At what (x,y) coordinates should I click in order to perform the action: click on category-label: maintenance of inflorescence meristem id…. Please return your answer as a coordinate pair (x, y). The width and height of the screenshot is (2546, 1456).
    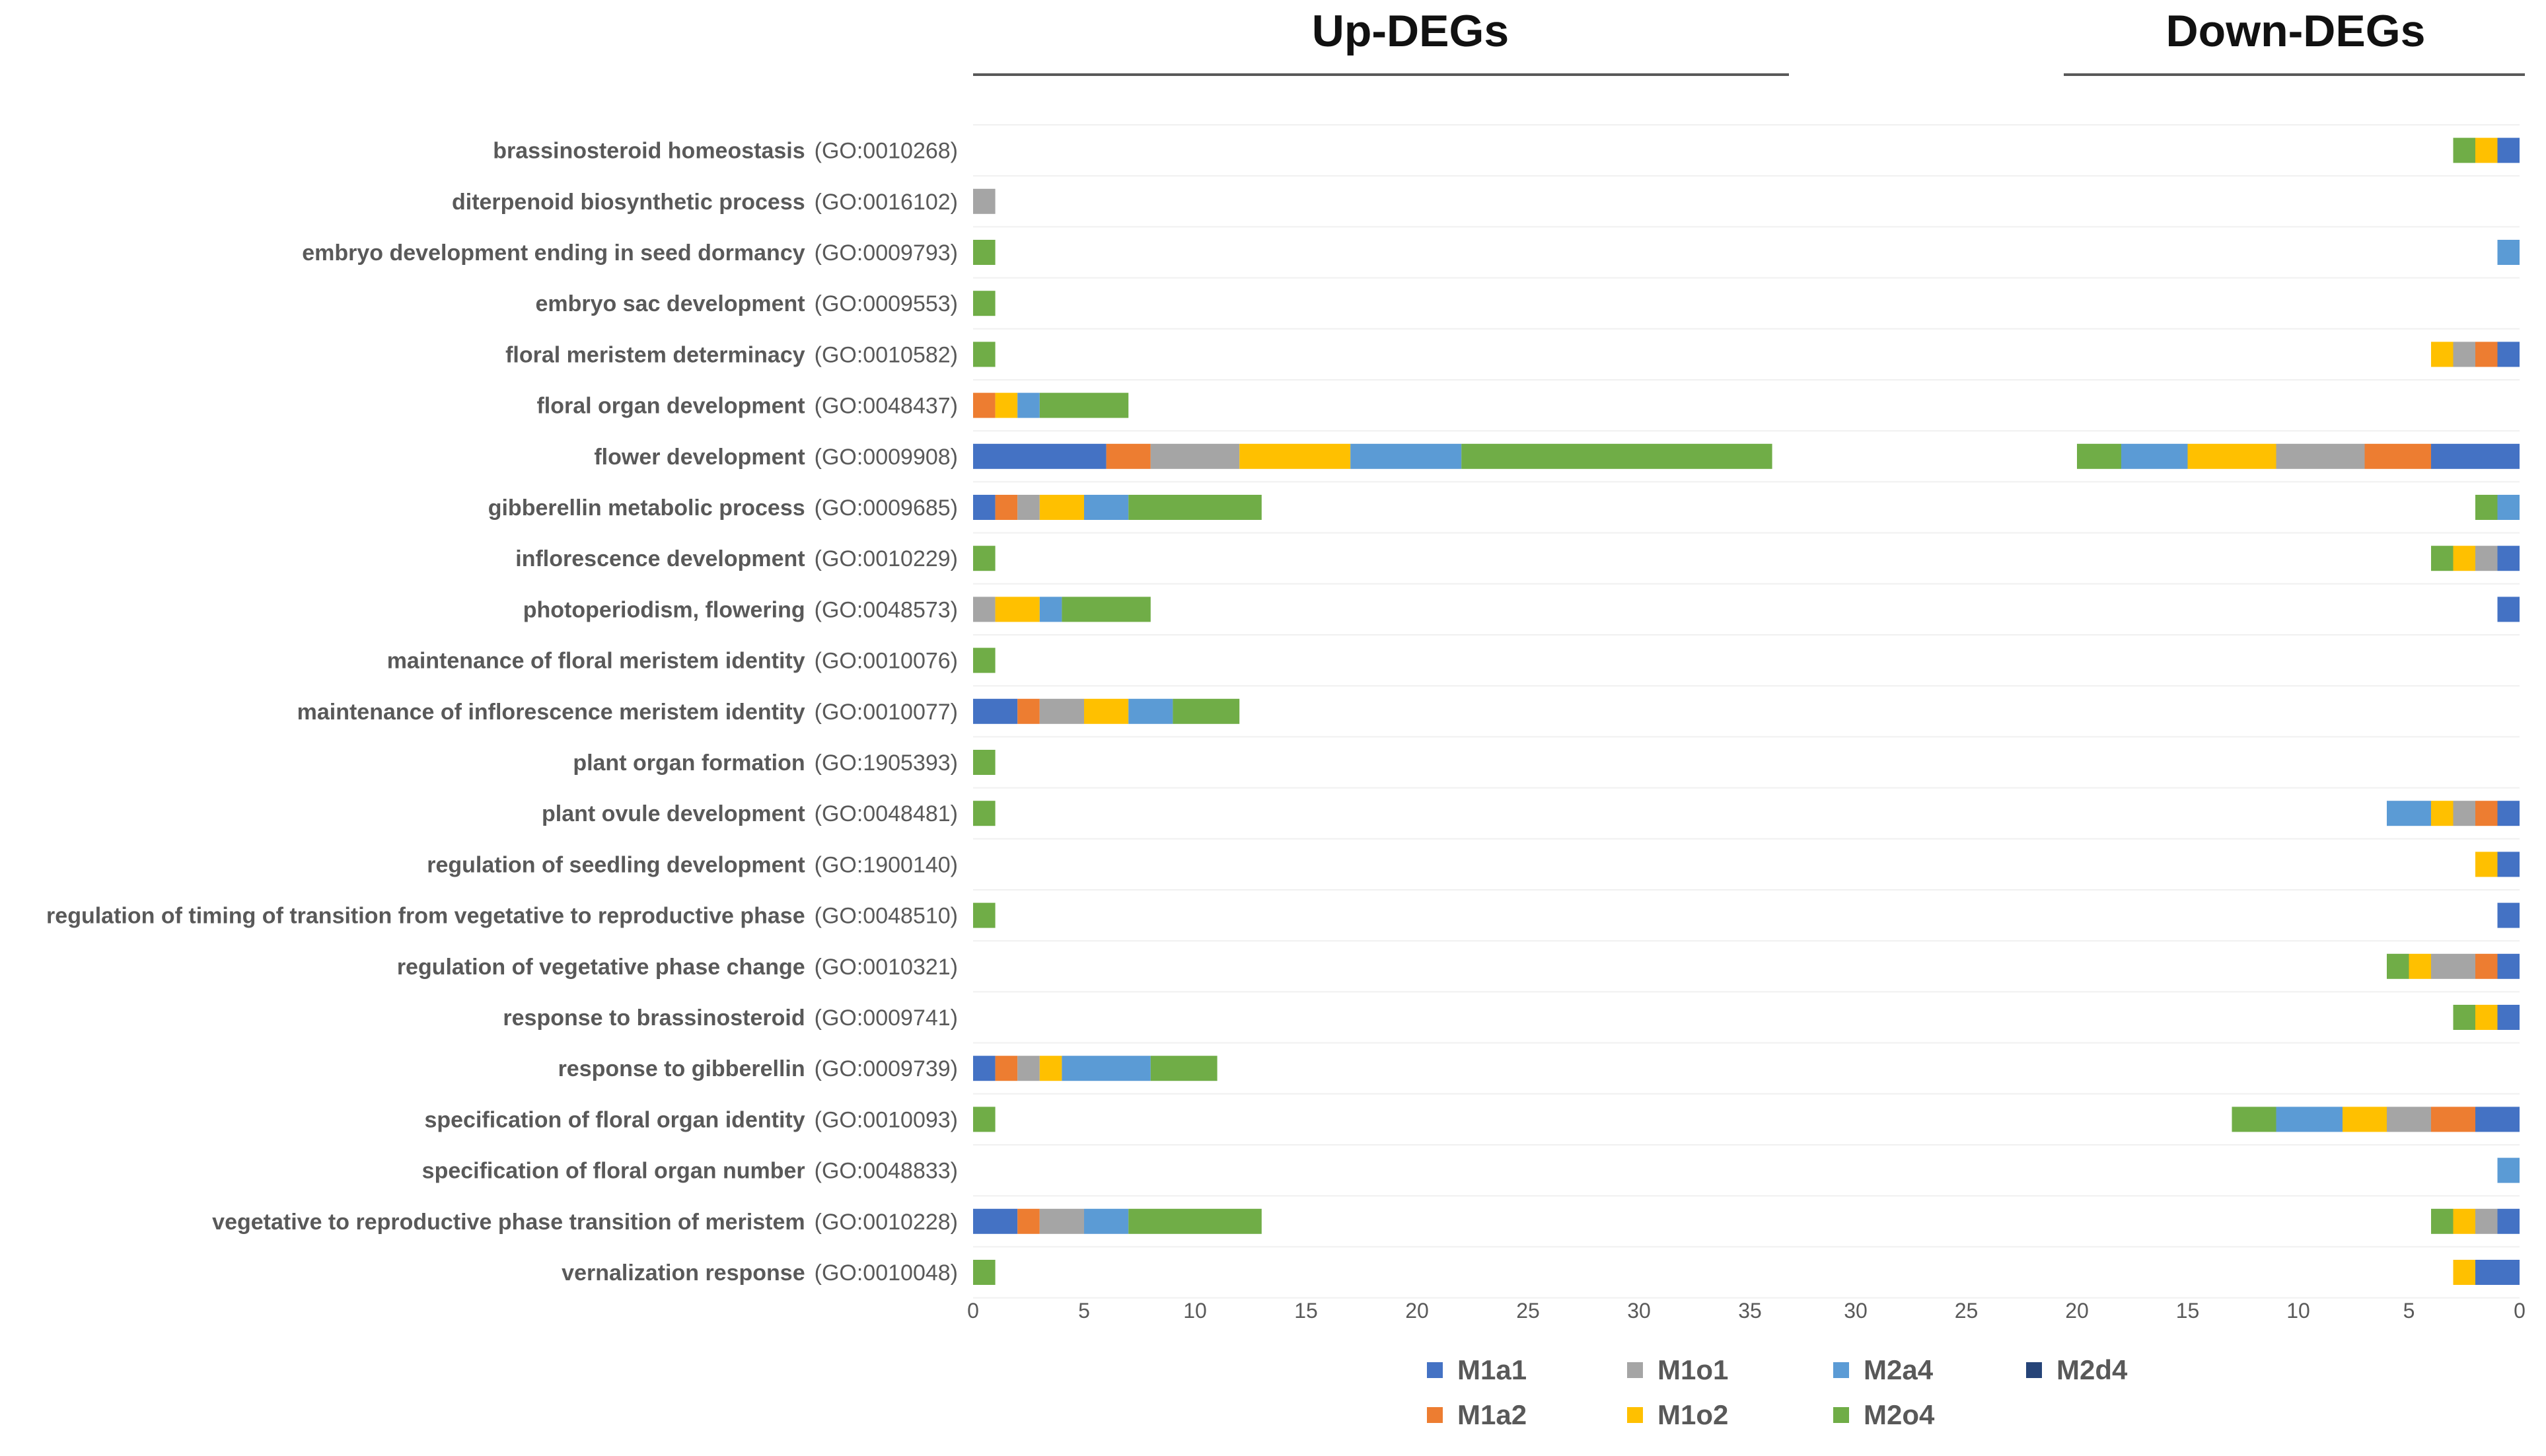
    Looking at the image, I should click on (627, 712).